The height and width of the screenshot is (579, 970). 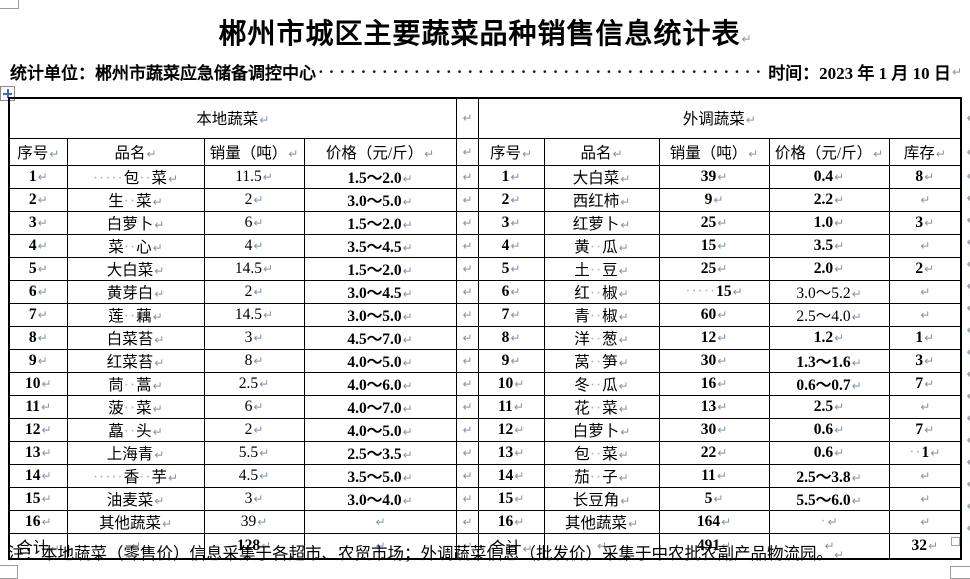 What do you see at coordinates (601, 360) in the screenshot?
I see `ext-row-name: 莴··笋↵` at bounding box center [601, 360].